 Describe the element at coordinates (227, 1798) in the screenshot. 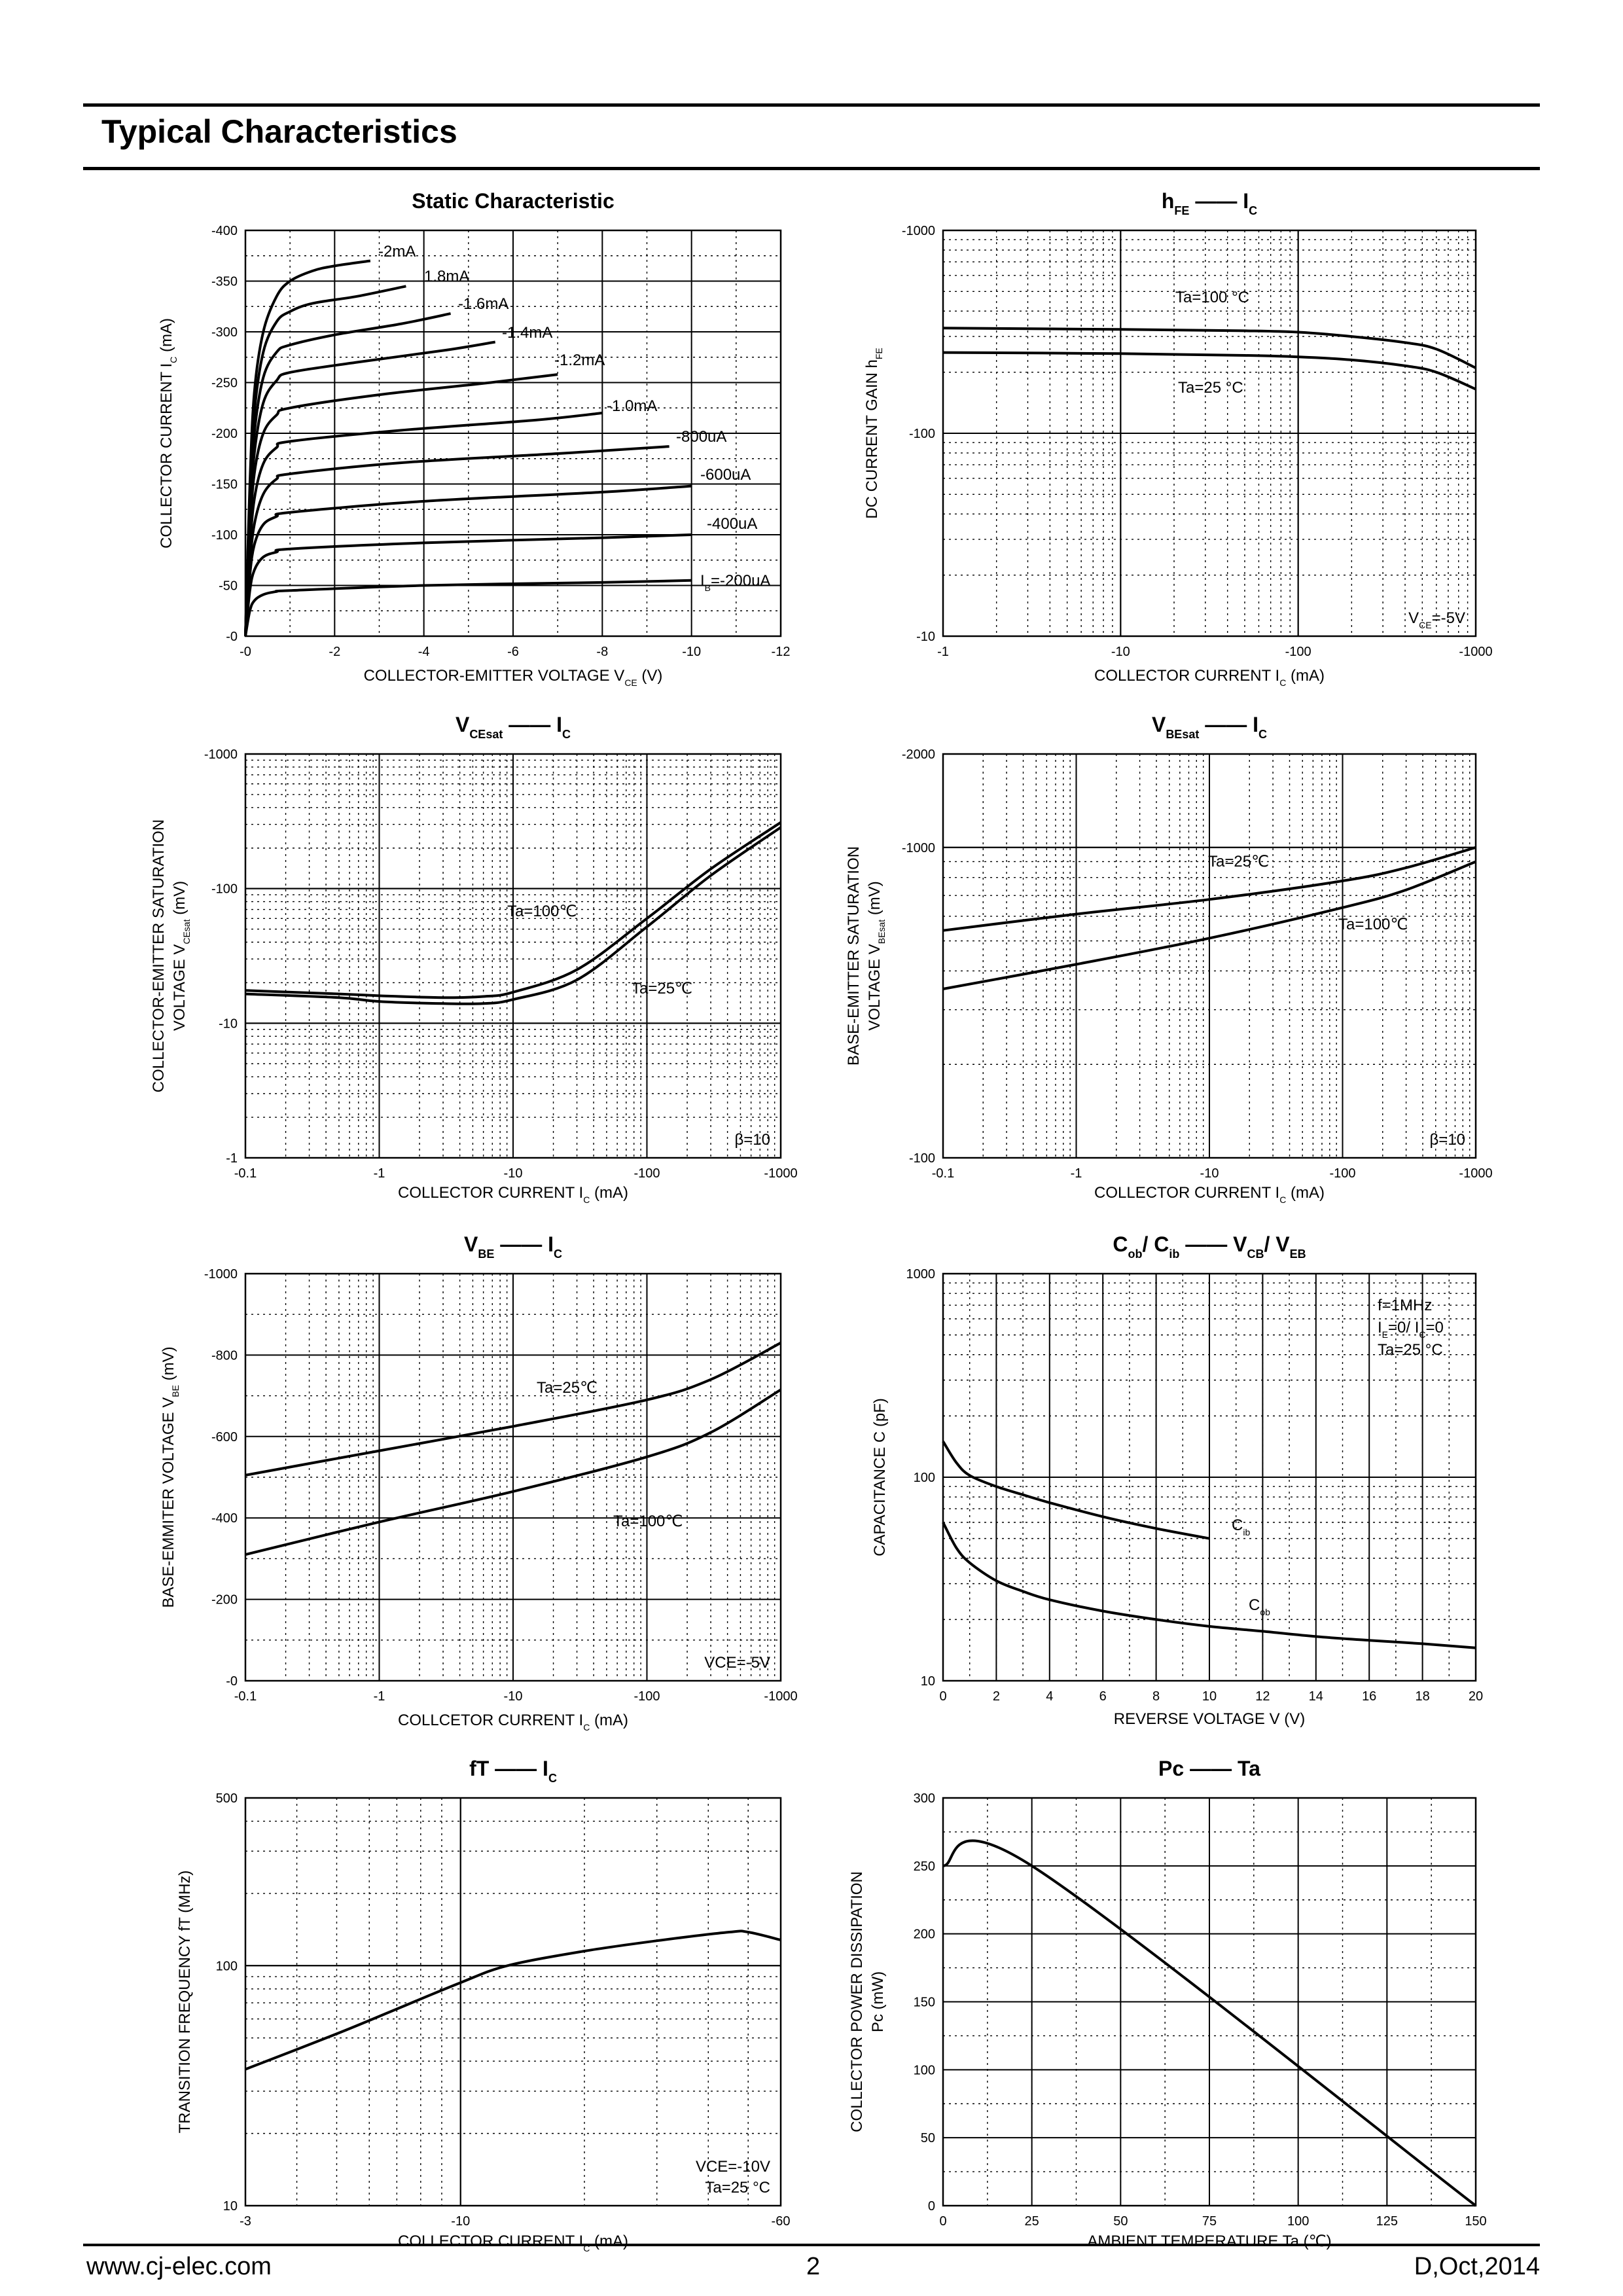

I see `y-tick-label: 500` at that location.